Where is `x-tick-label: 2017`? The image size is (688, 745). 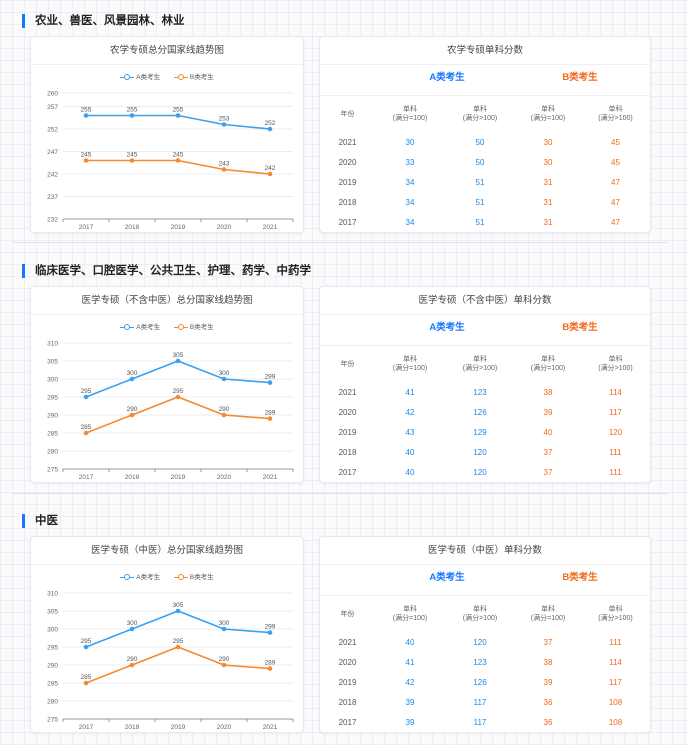
x-tick-label: 2017 is located at coordinates (86, 727).